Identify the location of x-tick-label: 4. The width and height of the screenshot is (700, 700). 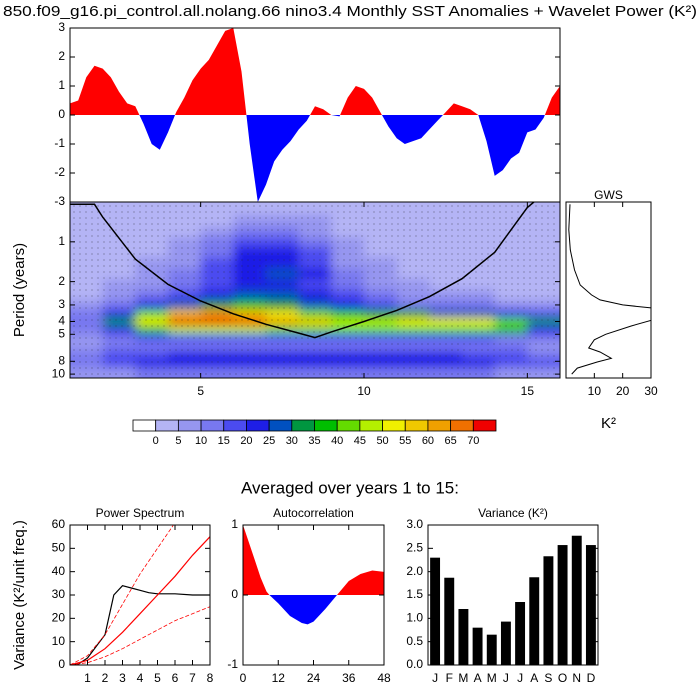
(140, 678).